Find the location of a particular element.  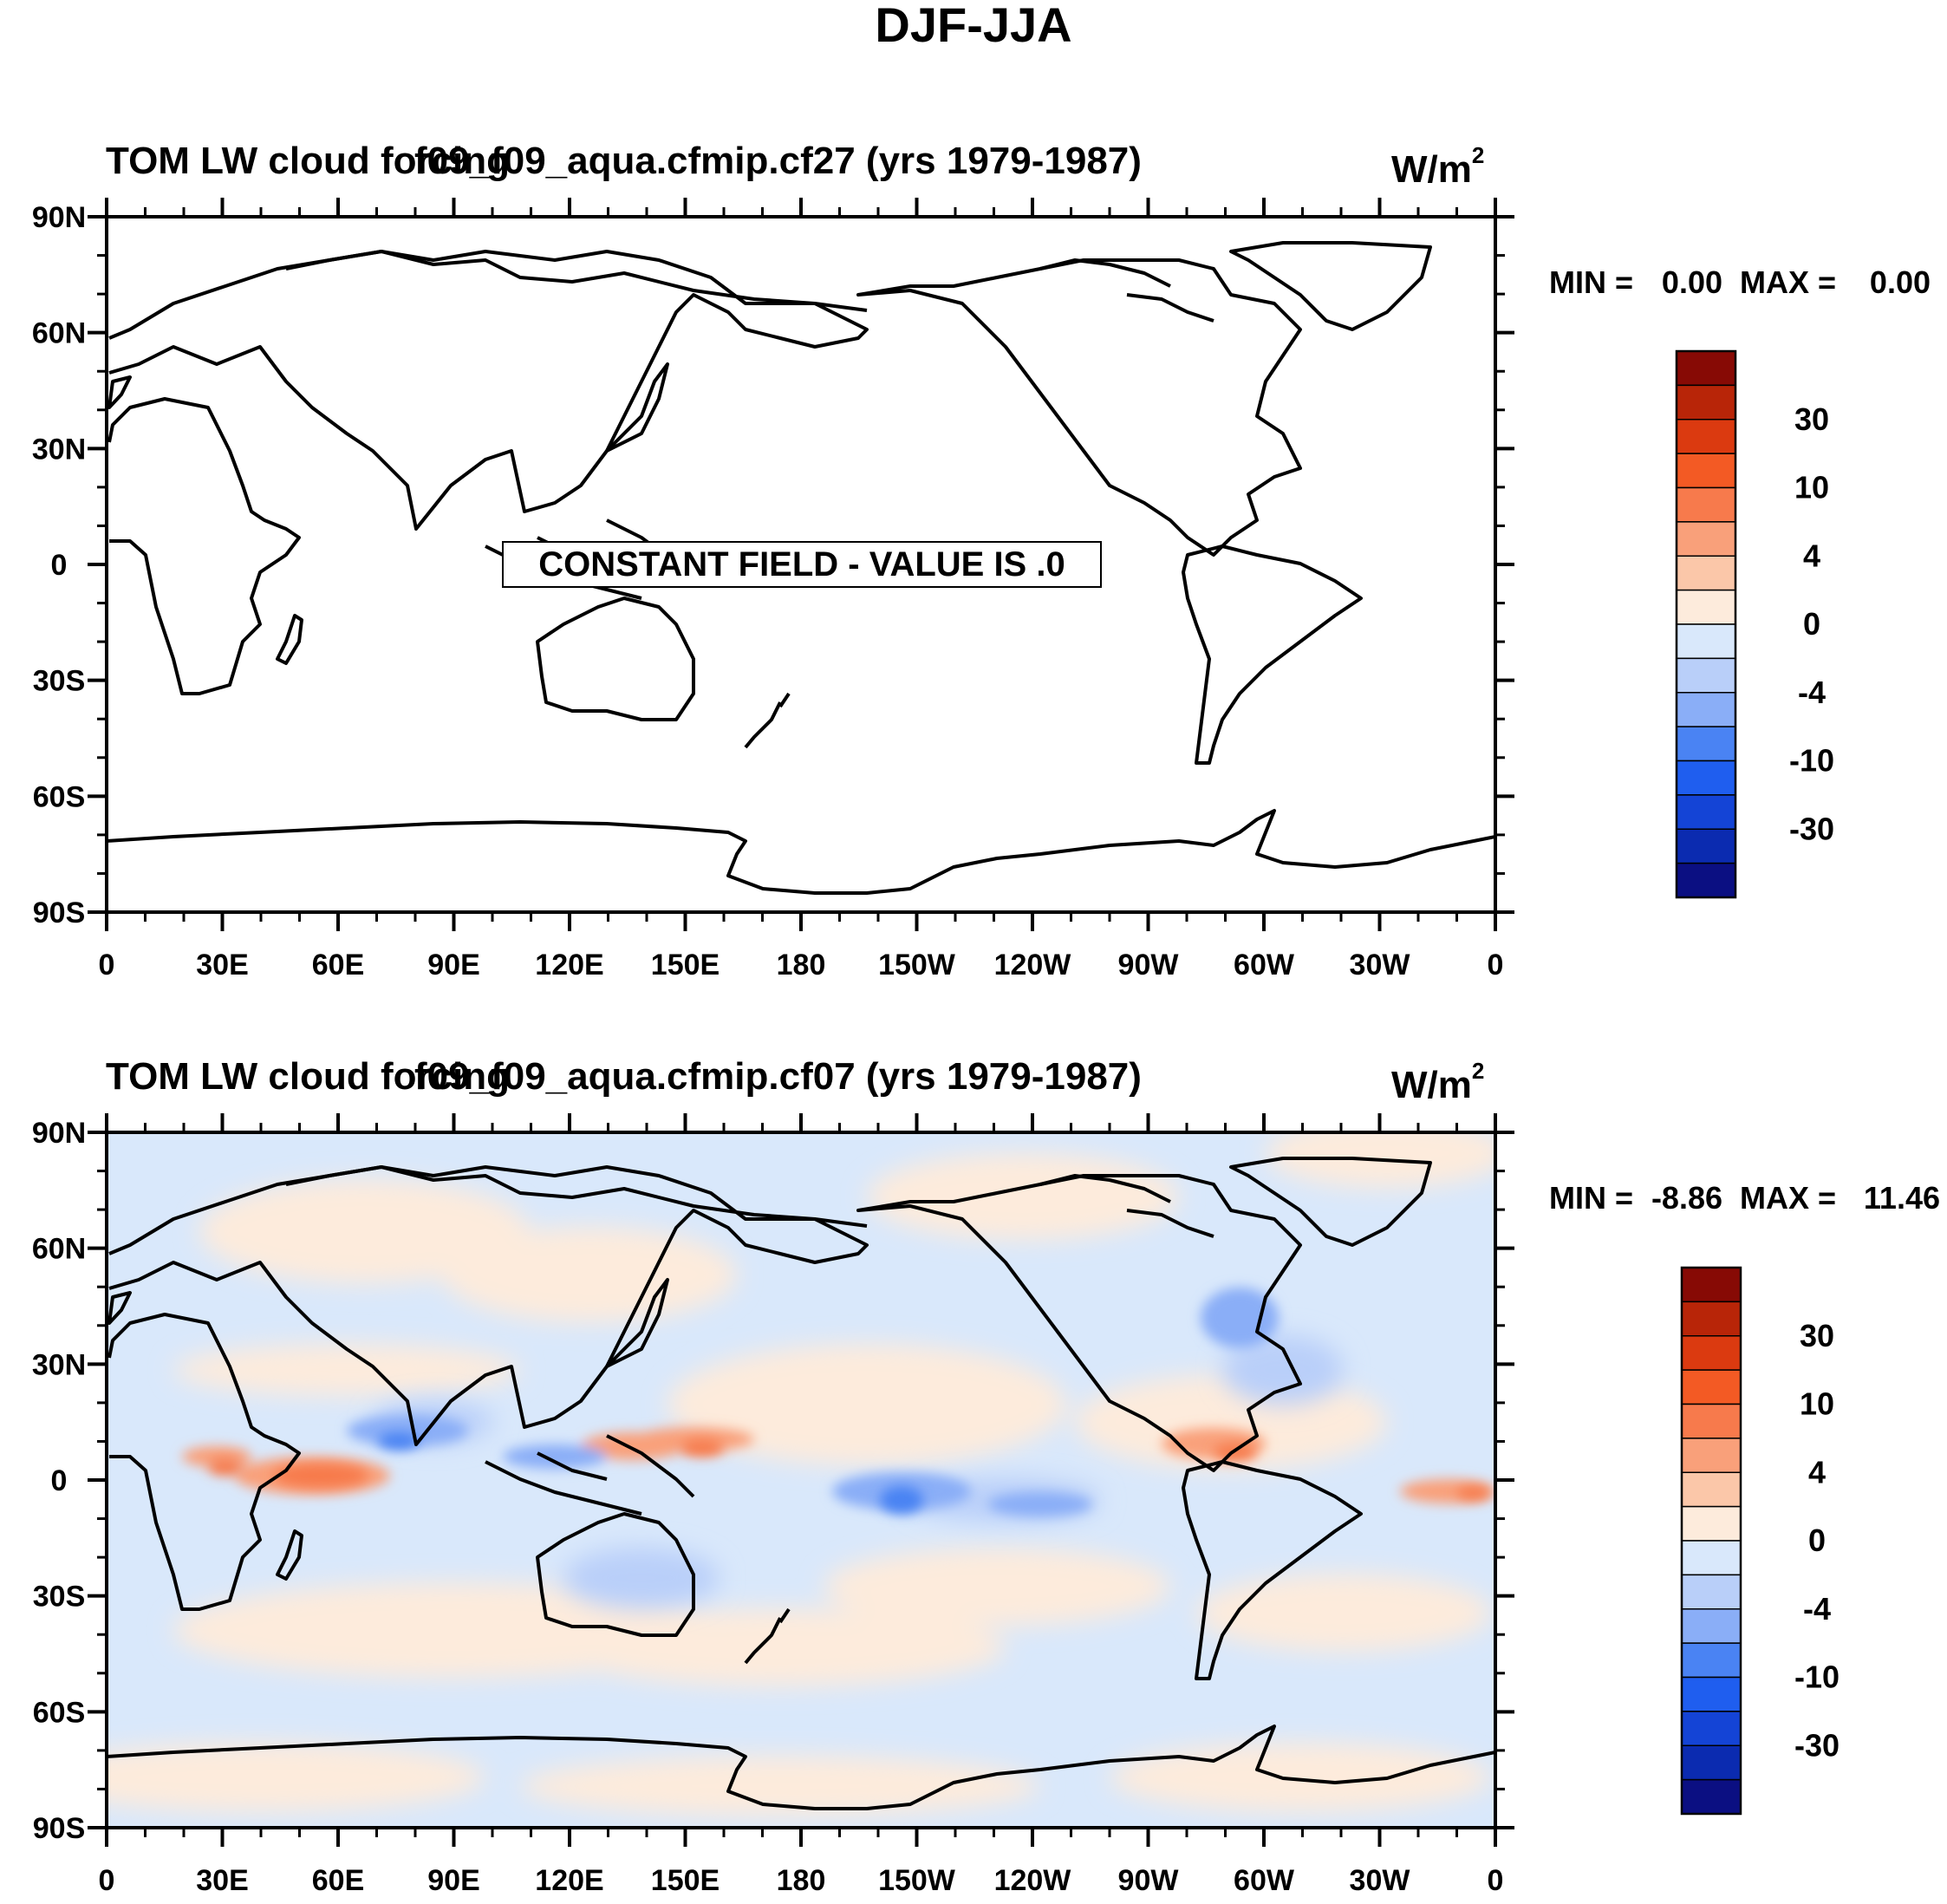

colorbar-label: 30 is located at coordinates (1811, 419).